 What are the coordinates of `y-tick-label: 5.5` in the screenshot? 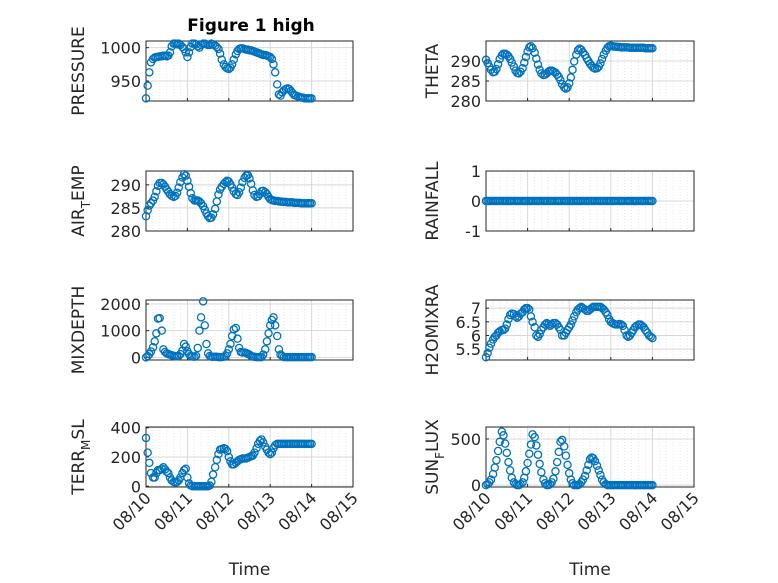 It's located at (468, 349).